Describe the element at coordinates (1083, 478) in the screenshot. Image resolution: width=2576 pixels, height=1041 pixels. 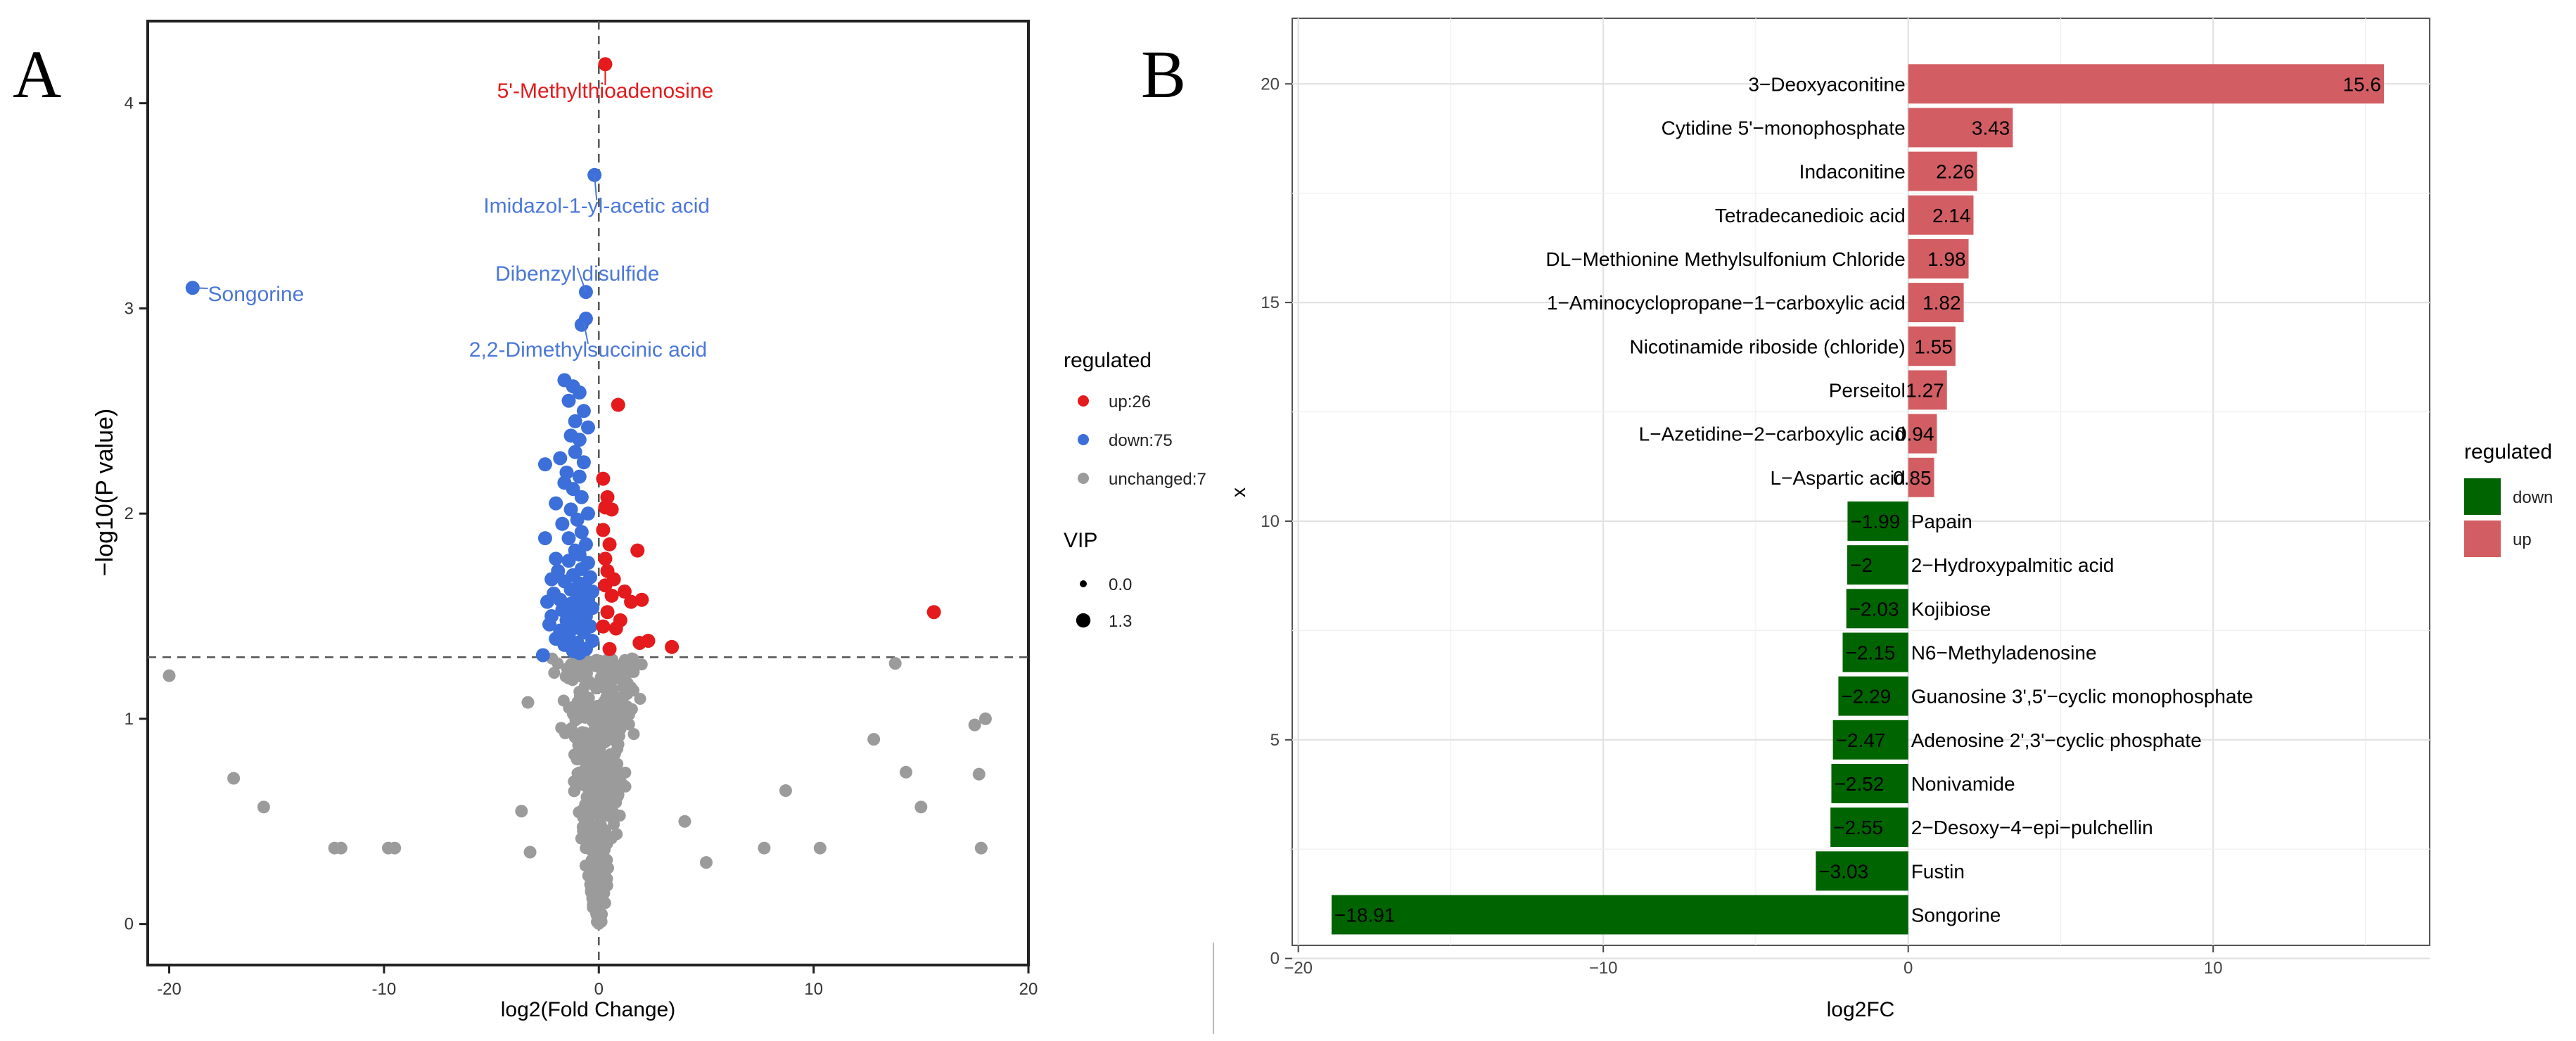
I see `legend-swatch-unchanged` at that location.